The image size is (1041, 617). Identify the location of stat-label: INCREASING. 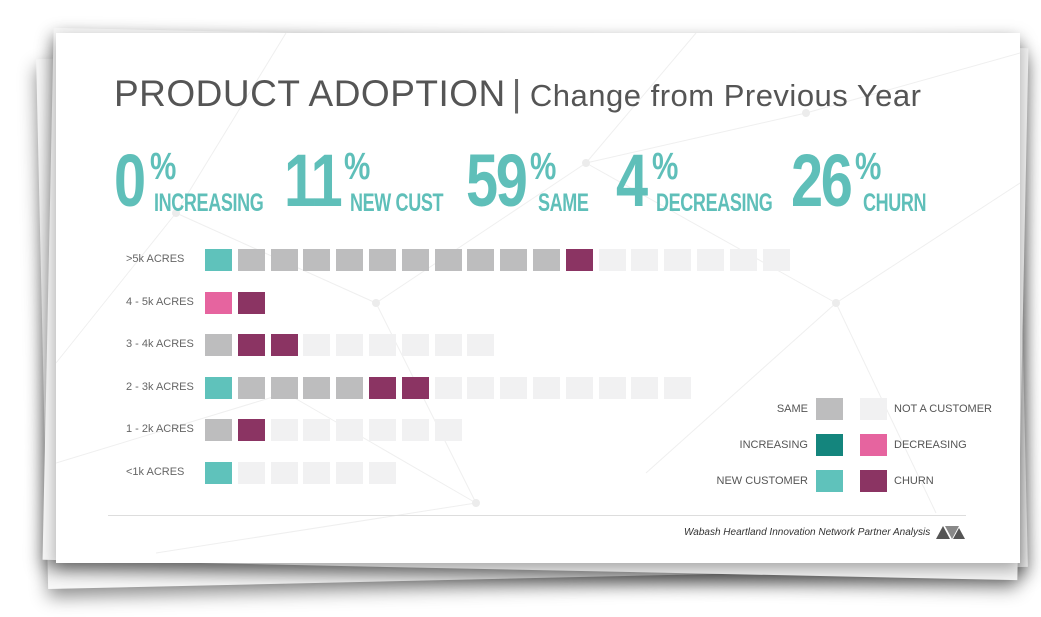
(209, 203).